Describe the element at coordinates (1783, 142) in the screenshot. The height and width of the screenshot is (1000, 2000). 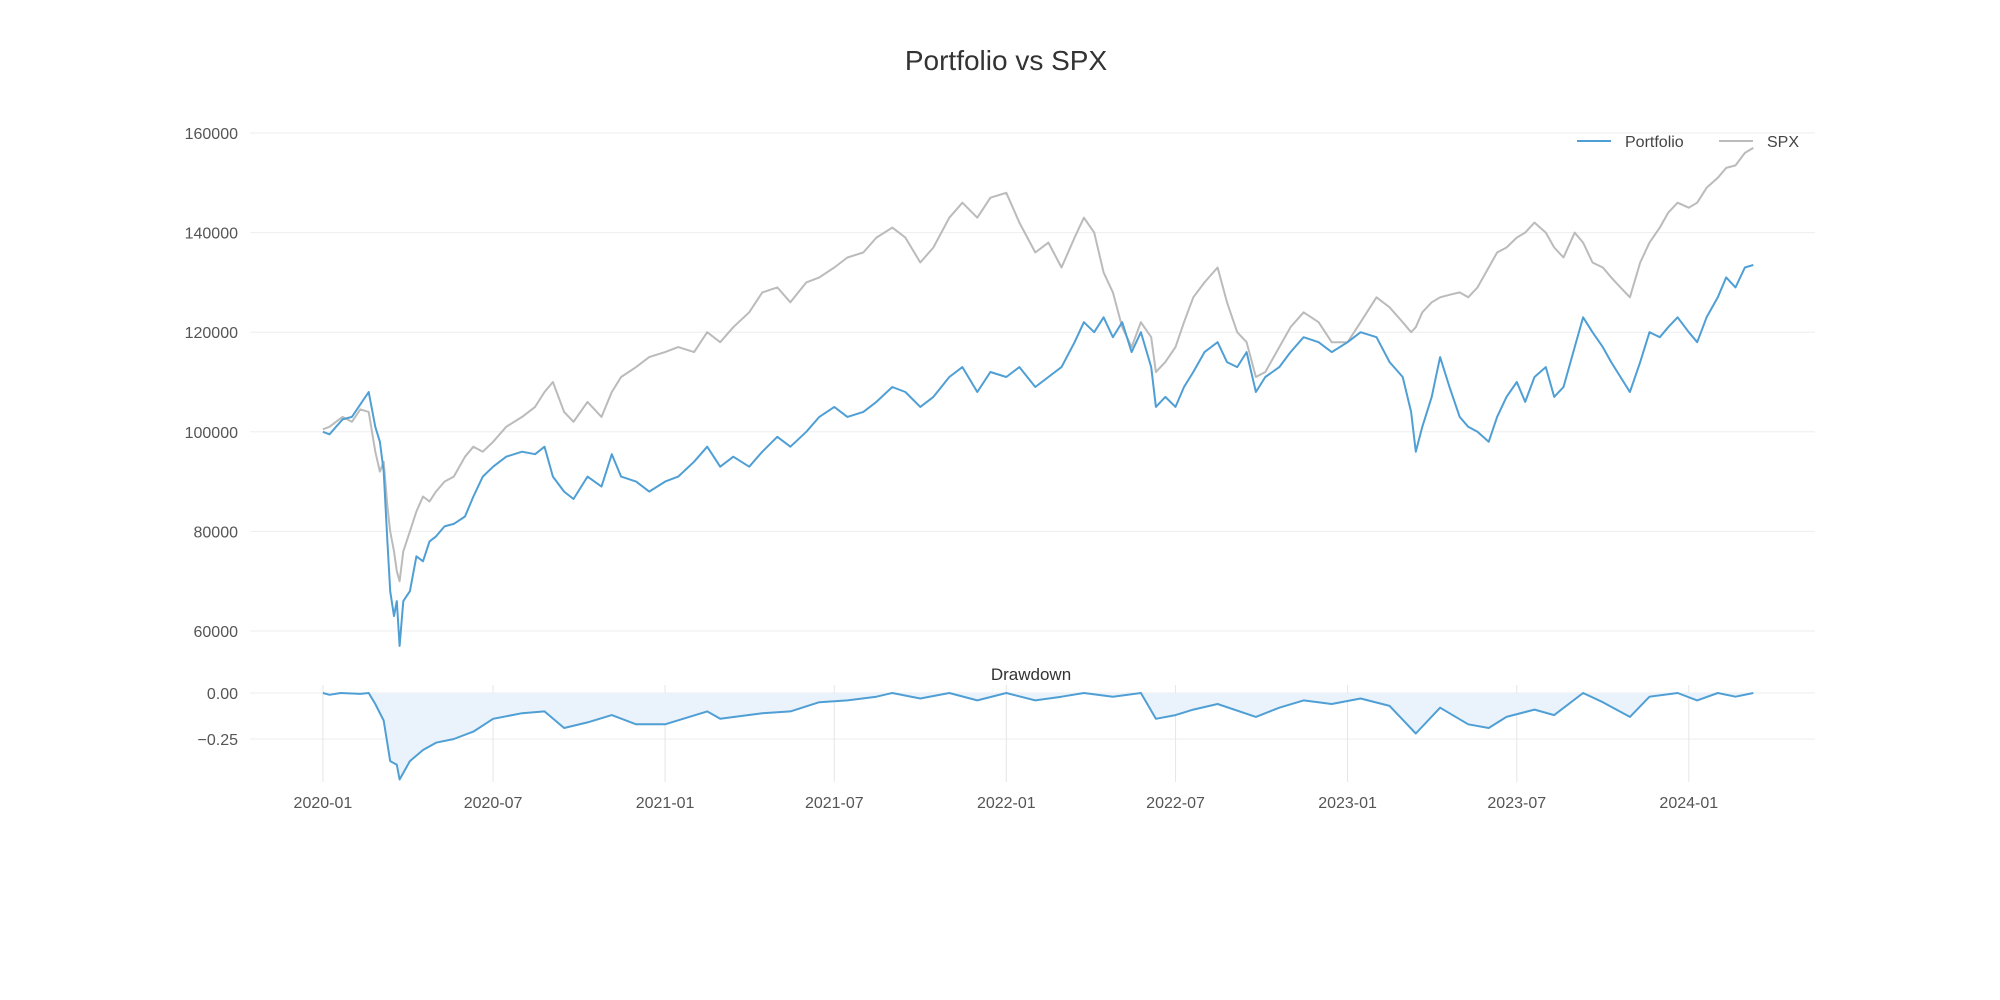
I see `legend-label-spx: SPX` at that location.